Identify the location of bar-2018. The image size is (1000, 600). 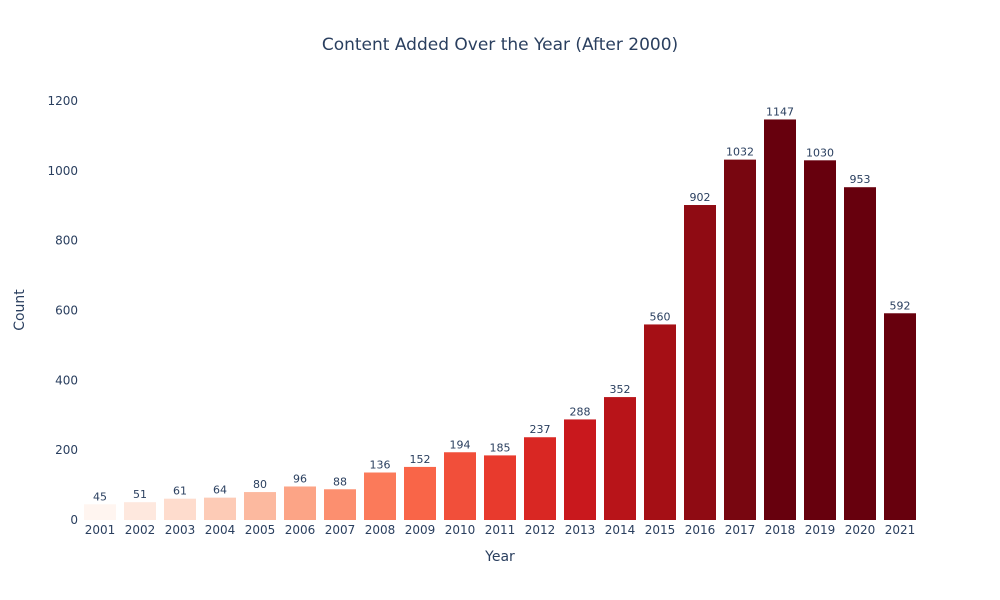
(780, 319).